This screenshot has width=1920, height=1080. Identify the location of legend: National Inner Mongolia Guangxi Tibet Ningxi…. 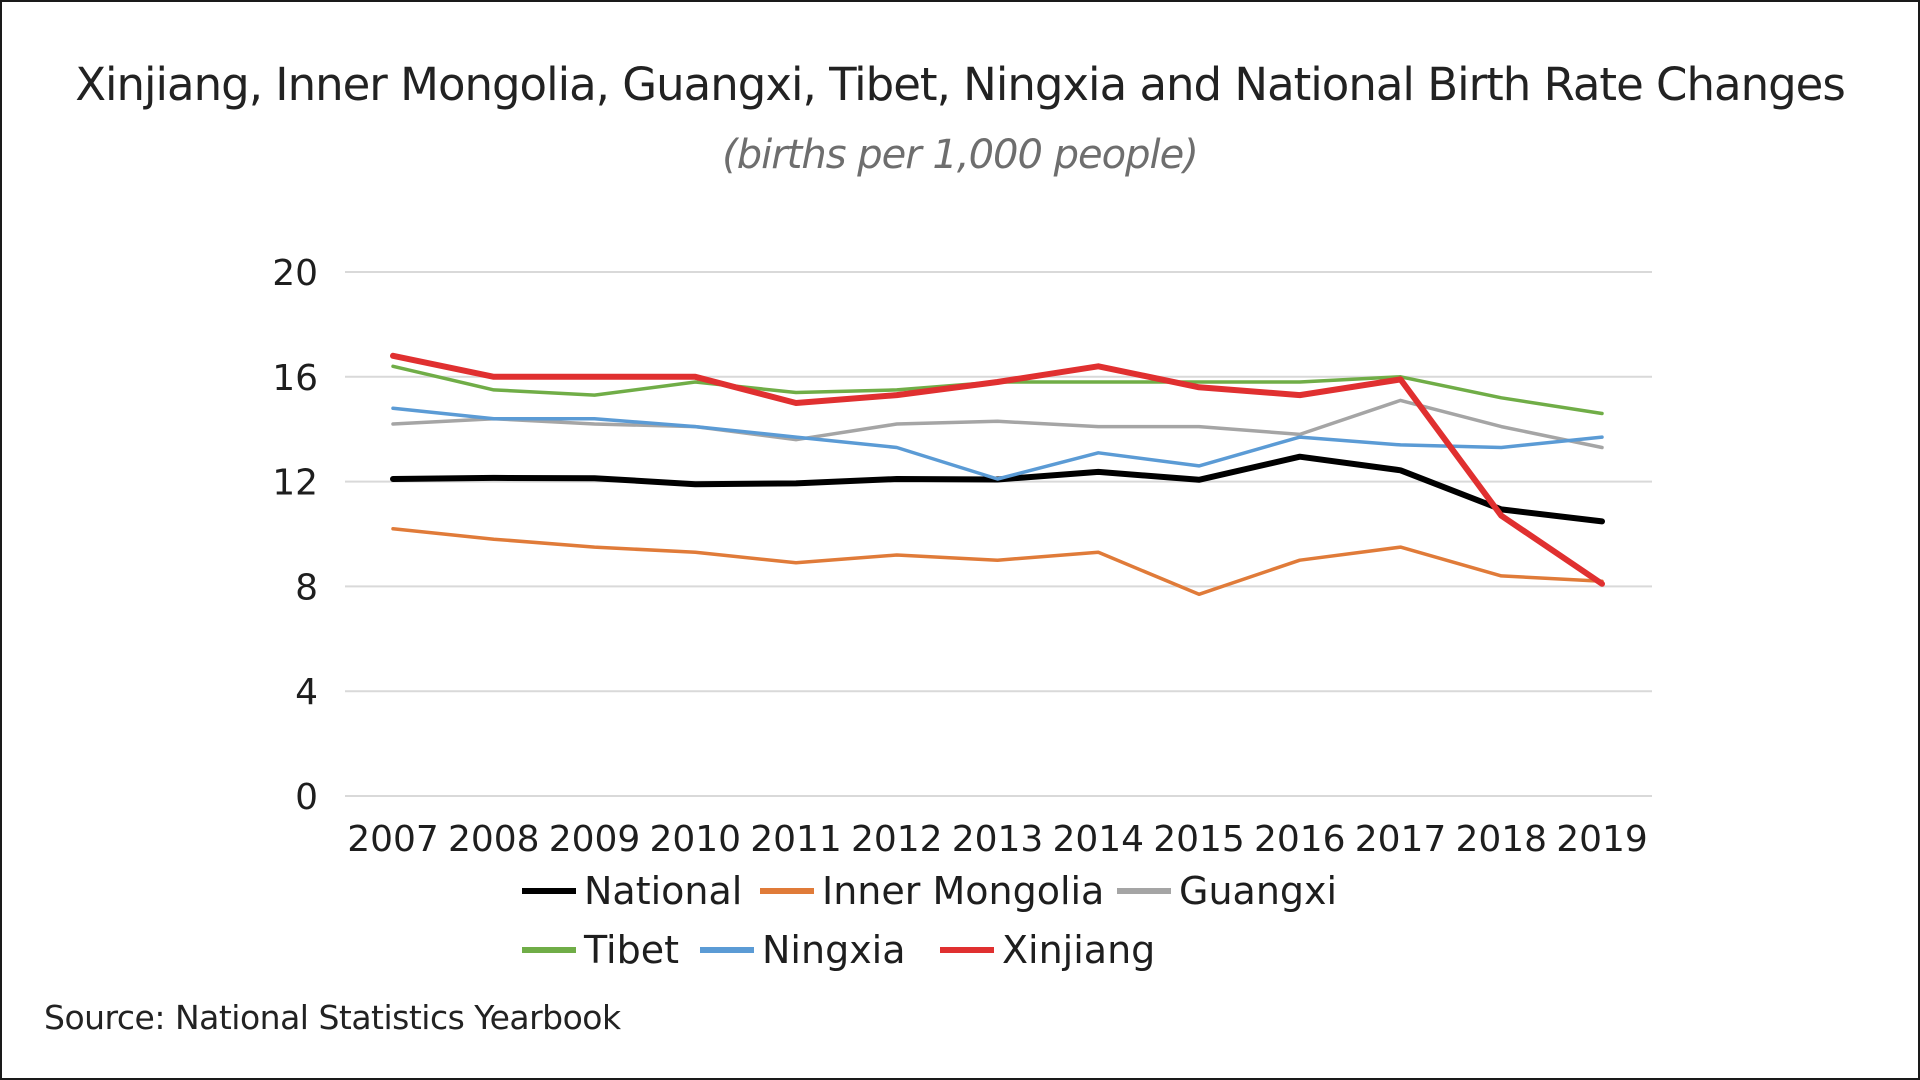
(929, 920).